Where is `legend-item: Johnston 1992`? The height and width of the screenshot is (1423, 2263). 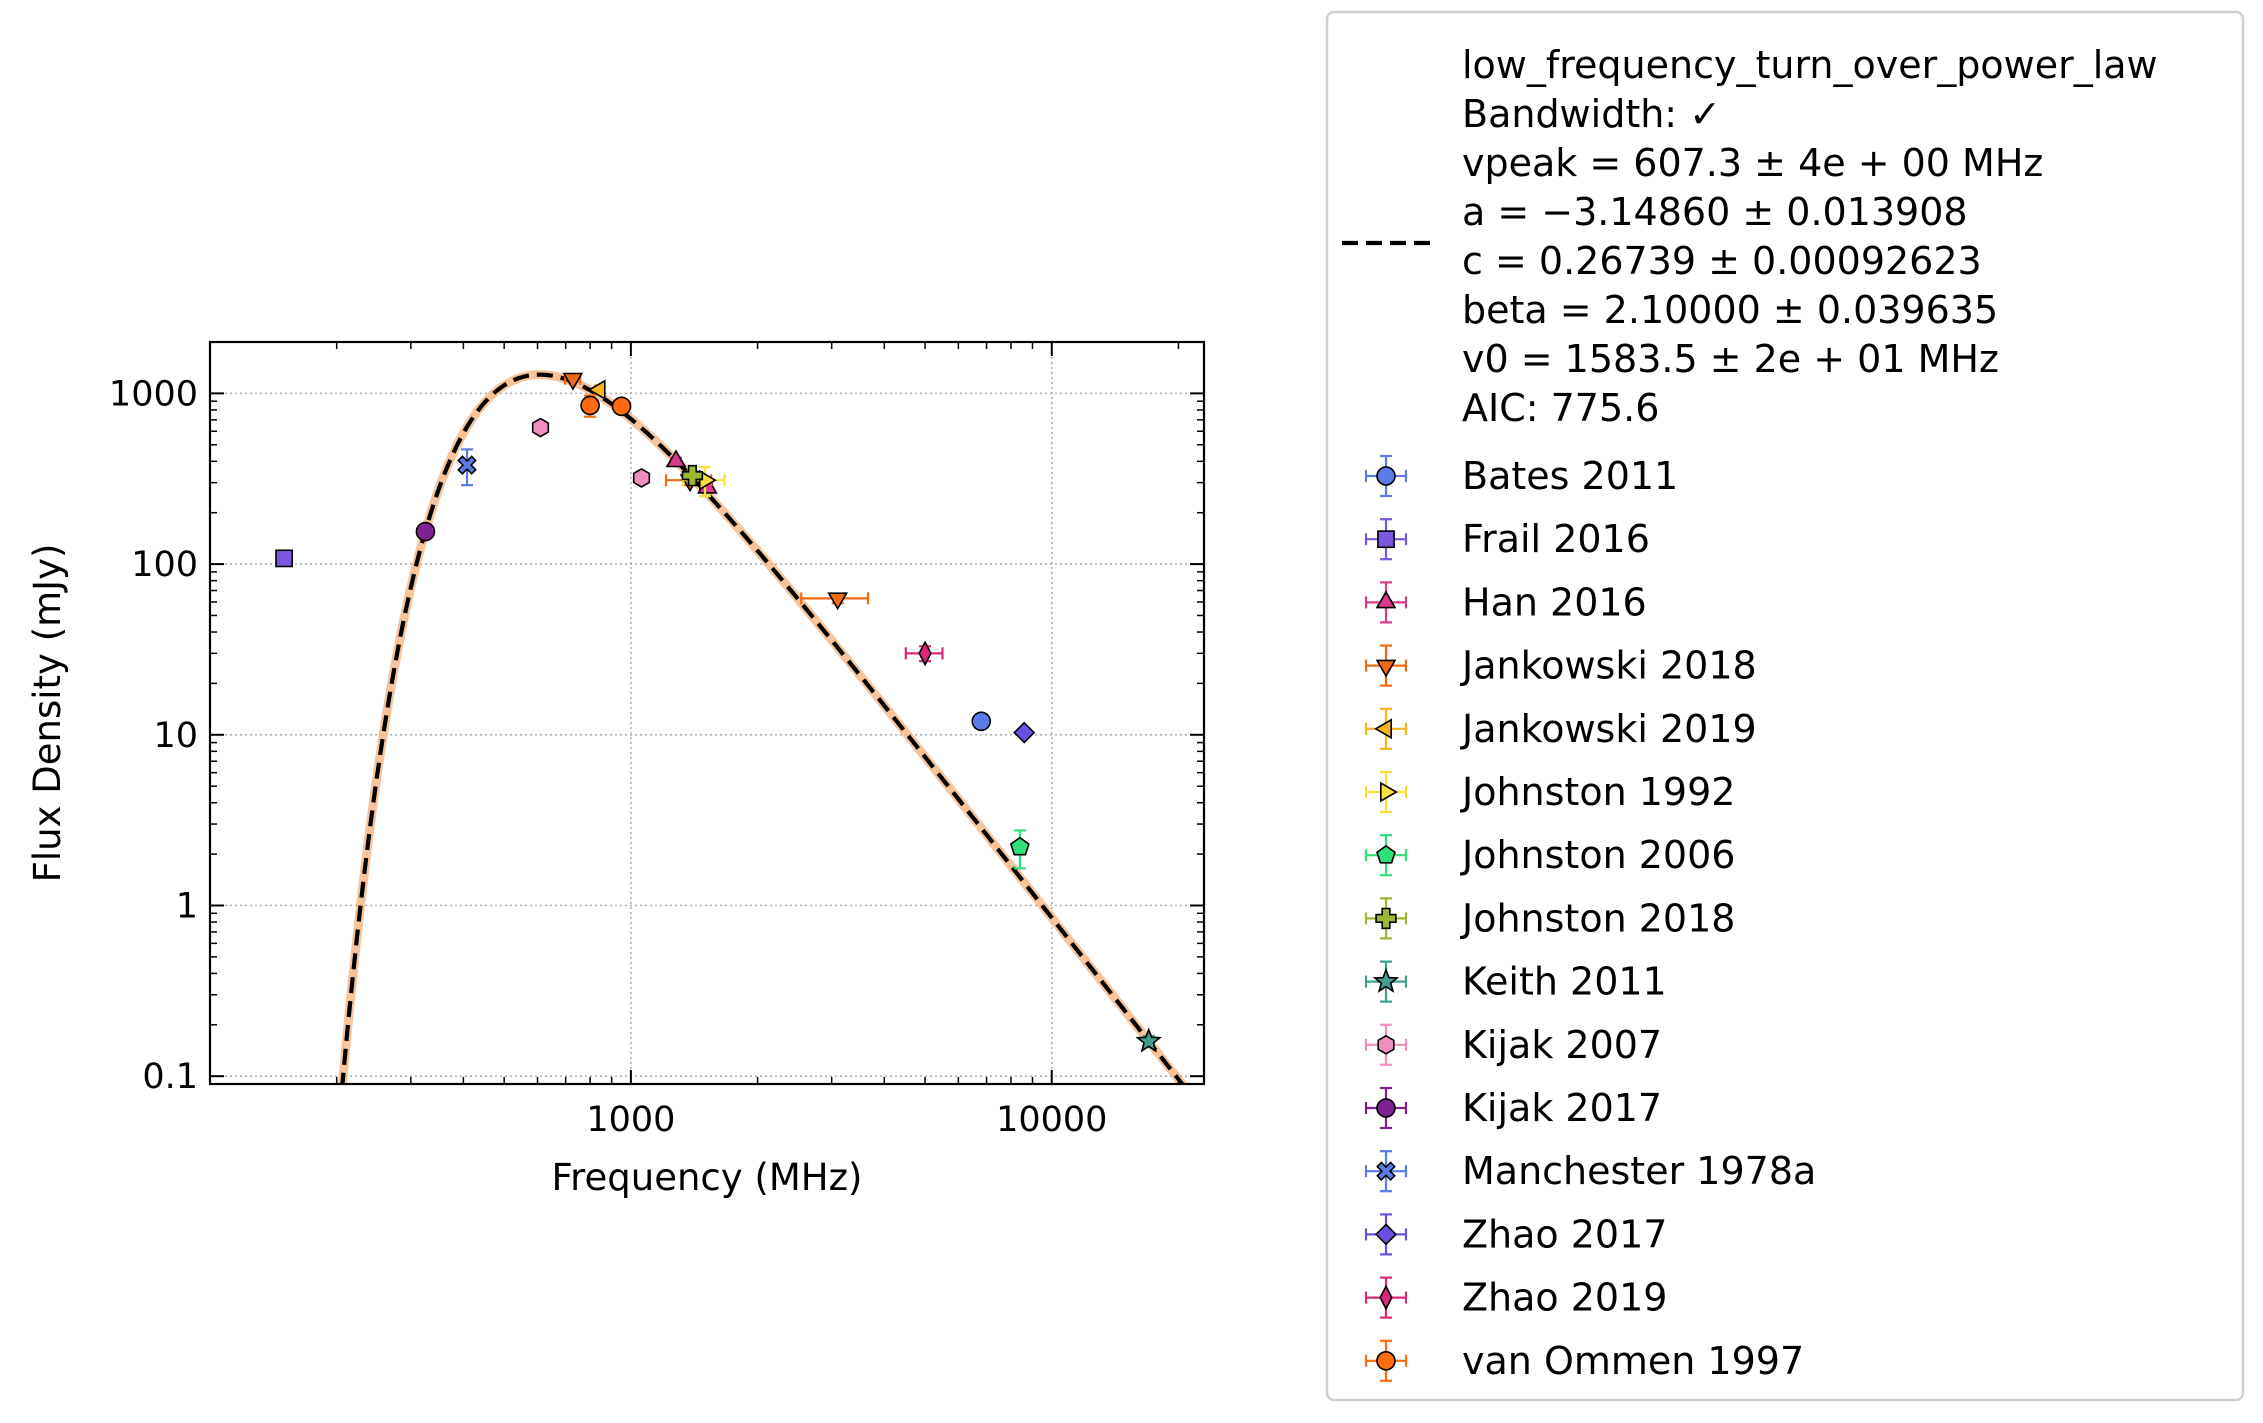
legend-item: Johnston 1992 is located at coordinates (1549, 792).